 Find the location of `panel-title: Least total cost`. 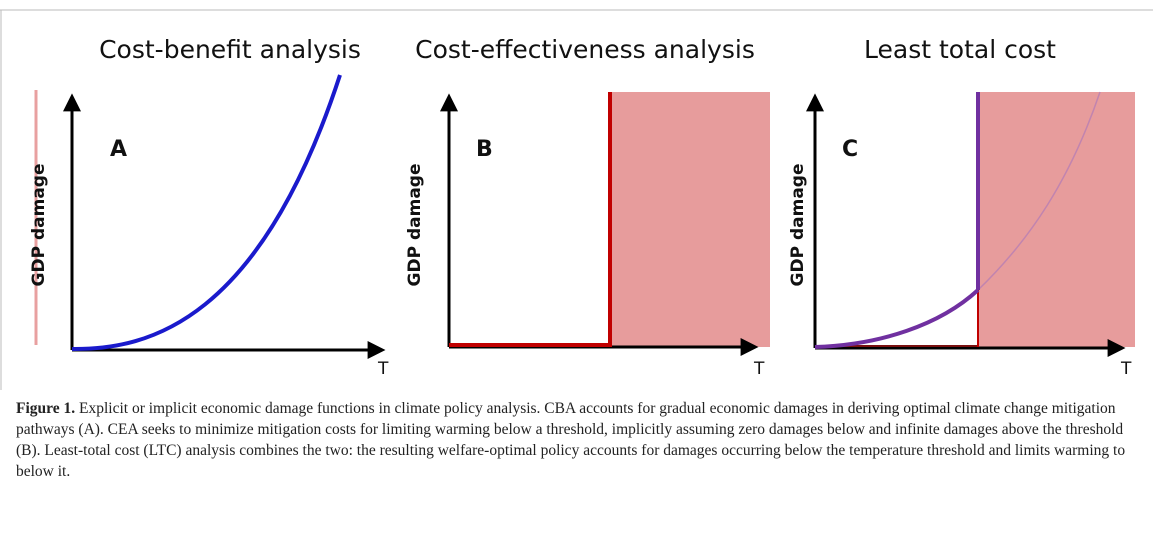

panel-title: Least total cost is located at coordinates (960, 49).